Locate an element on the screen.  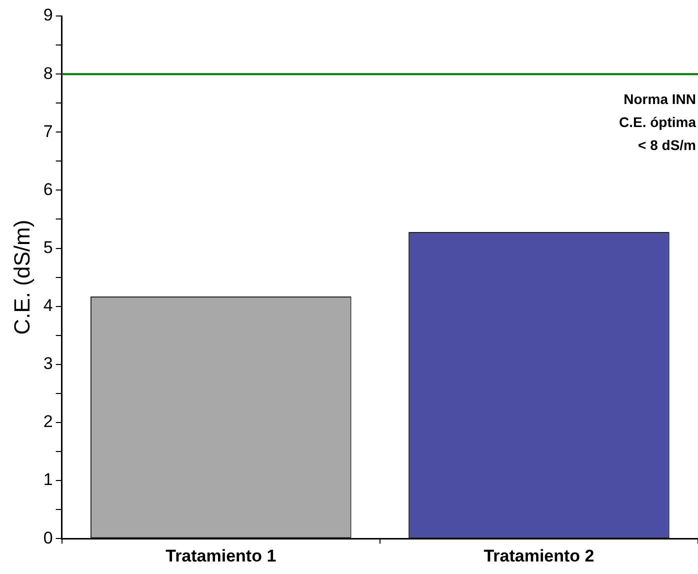
annotation: < 8 dS/m is located at coordinates (667, 144).